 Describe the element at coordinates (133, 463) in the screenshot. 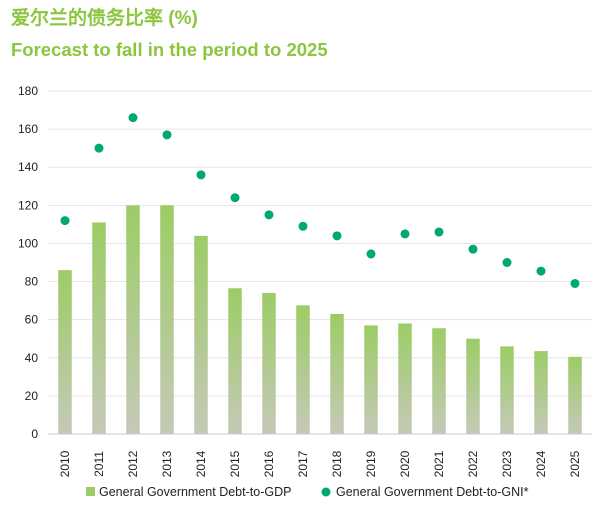

I see `x-tick-label: 2012` at that location.